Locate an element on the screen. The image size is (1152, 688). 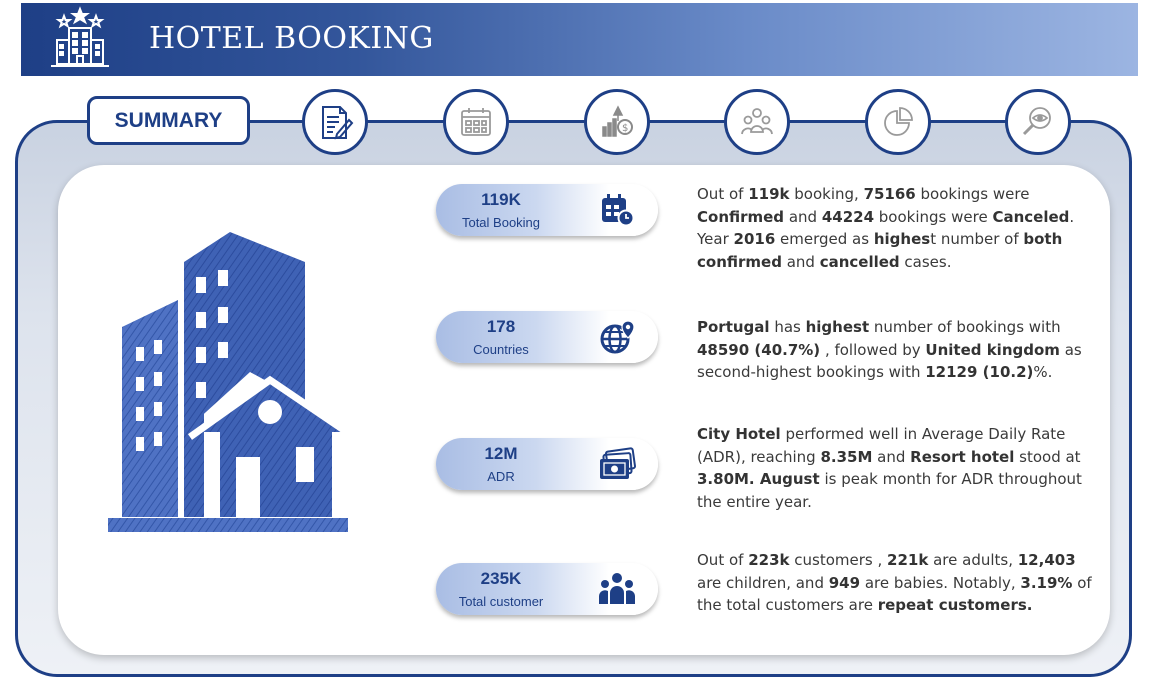
kpi-total-booking: 119K Total Booking is located at coordinates (547, 210).